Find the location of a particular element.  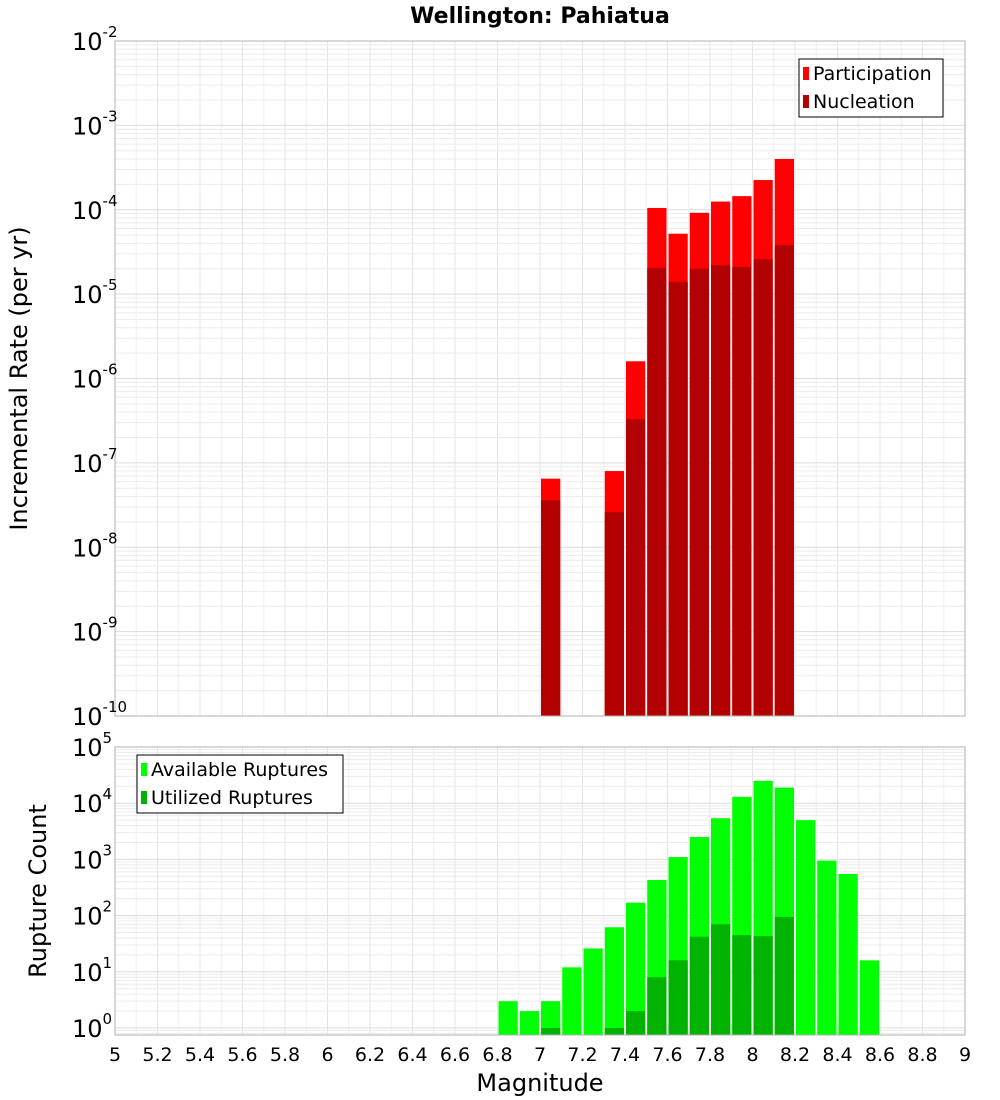

y-tick-label: 10⁻⁸ is located at coordinates (95, 545).